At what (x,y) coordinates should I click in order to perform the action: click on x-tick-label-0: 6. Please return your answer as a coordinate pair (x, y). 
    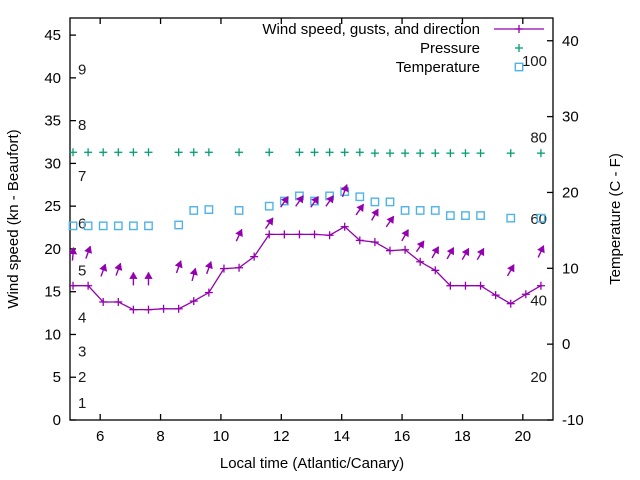
    Looking at the image, I should click on (100, 436).